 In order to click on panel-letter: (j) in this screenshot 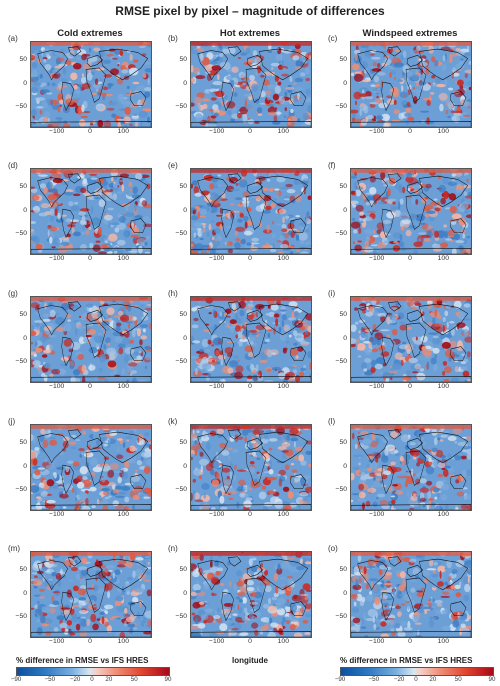, I will do `click(12, 421)`.